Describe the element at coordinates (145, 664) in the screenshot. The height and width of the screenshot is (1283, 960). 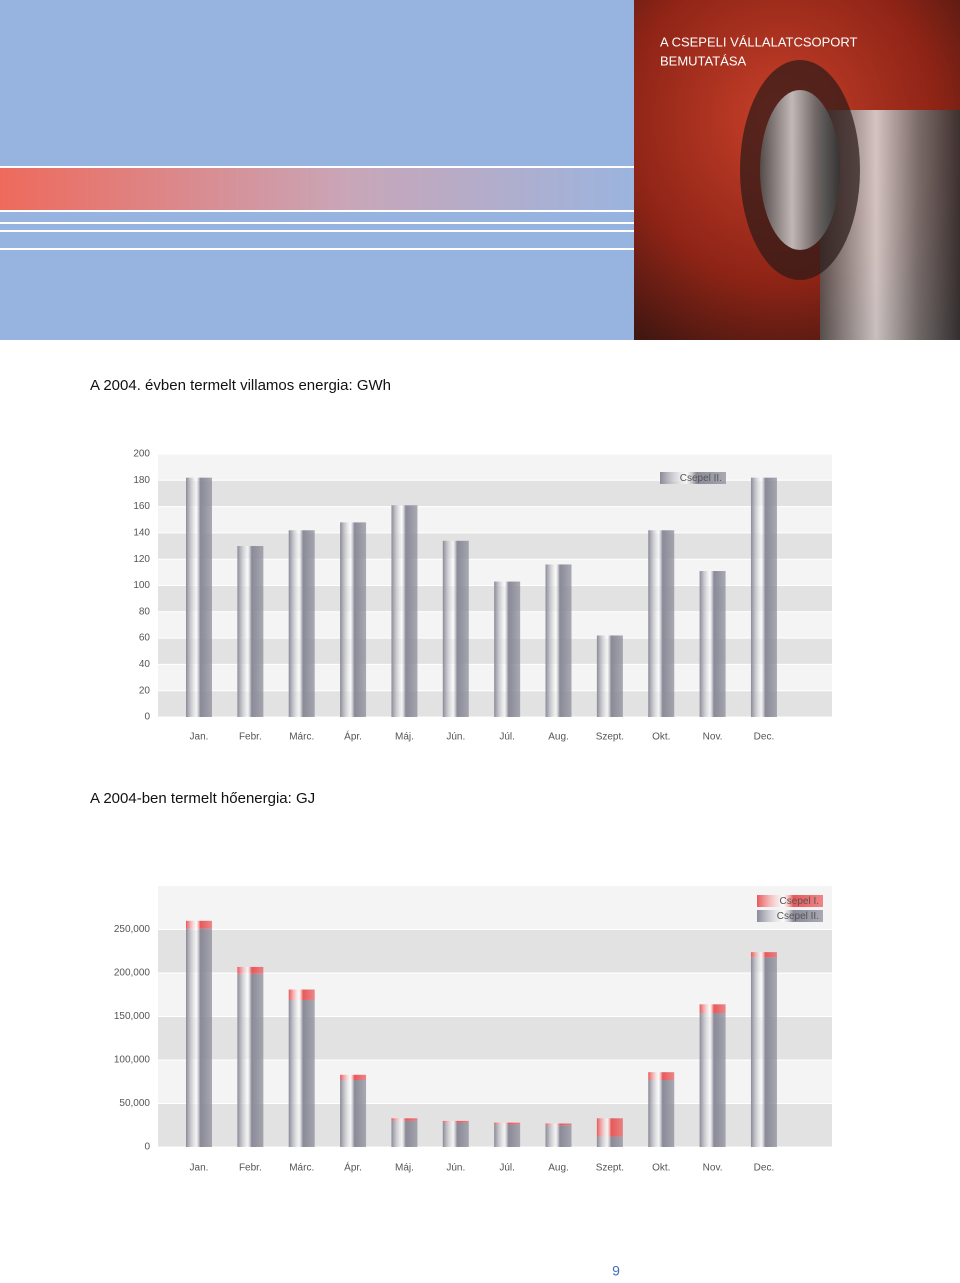
I see `y-tick-label: 40` at that location.